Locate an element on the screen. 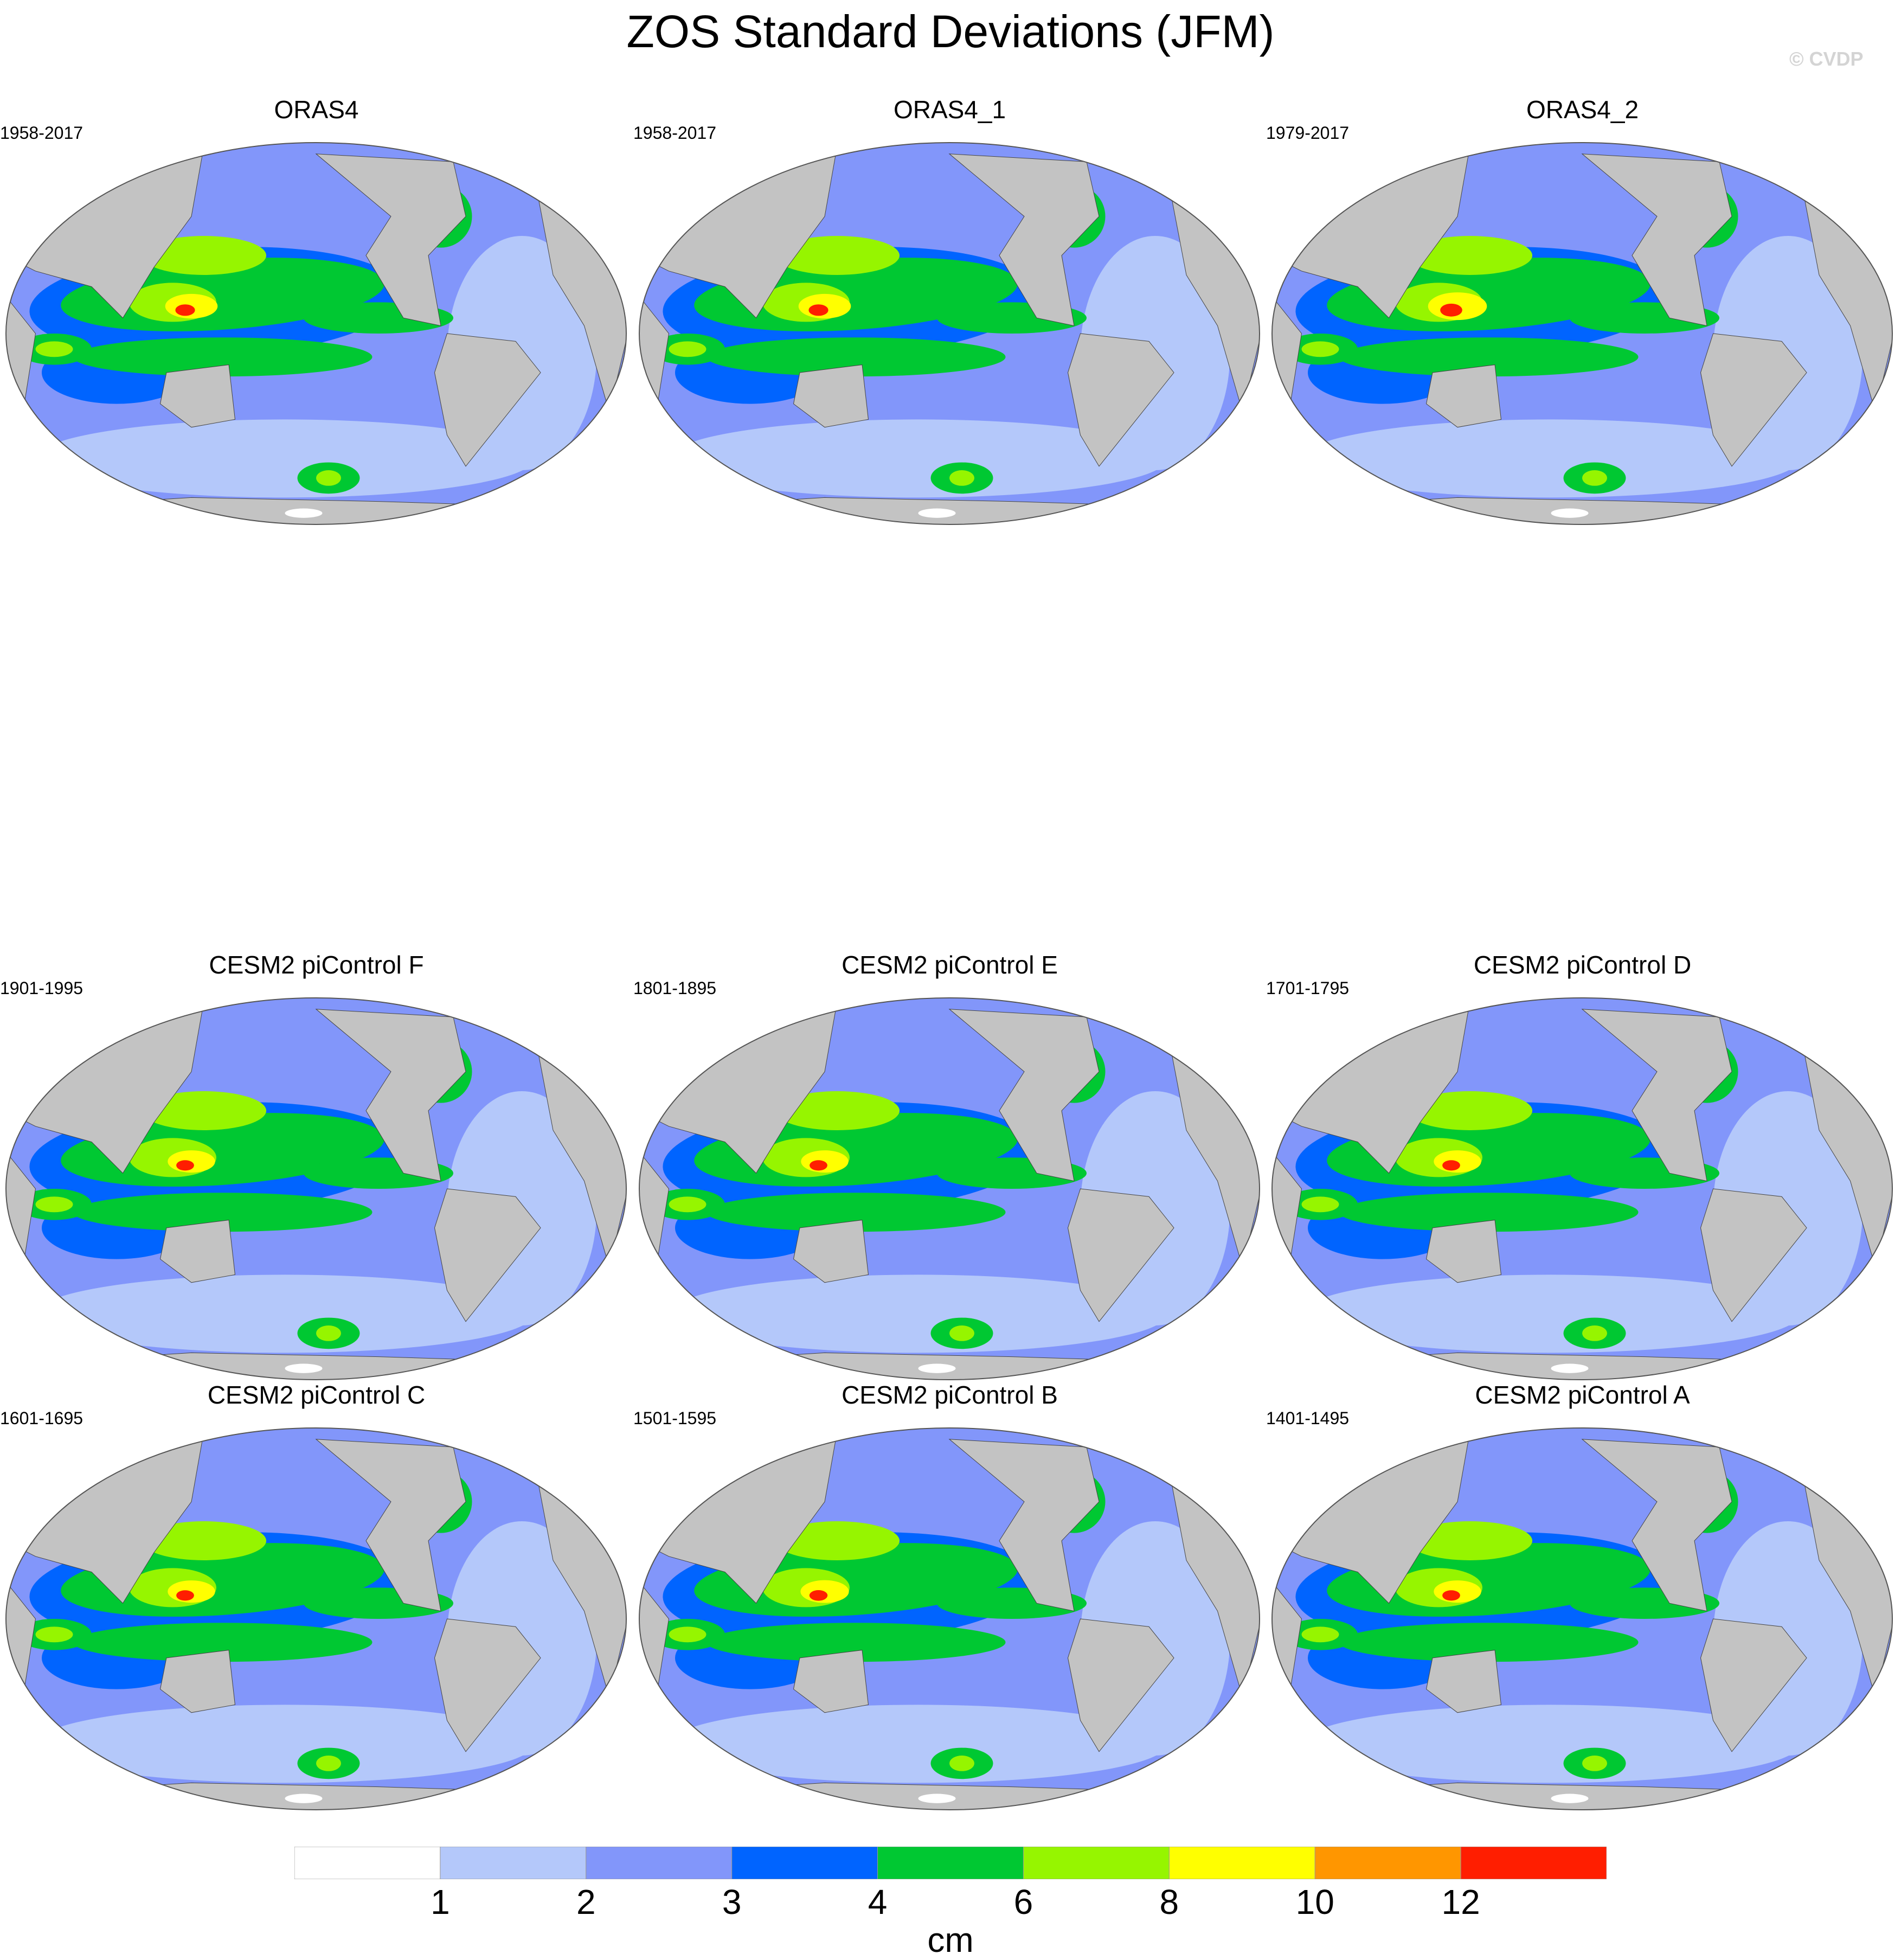  colorbar-level-label: 3 is located at coordinates (732, 1901).